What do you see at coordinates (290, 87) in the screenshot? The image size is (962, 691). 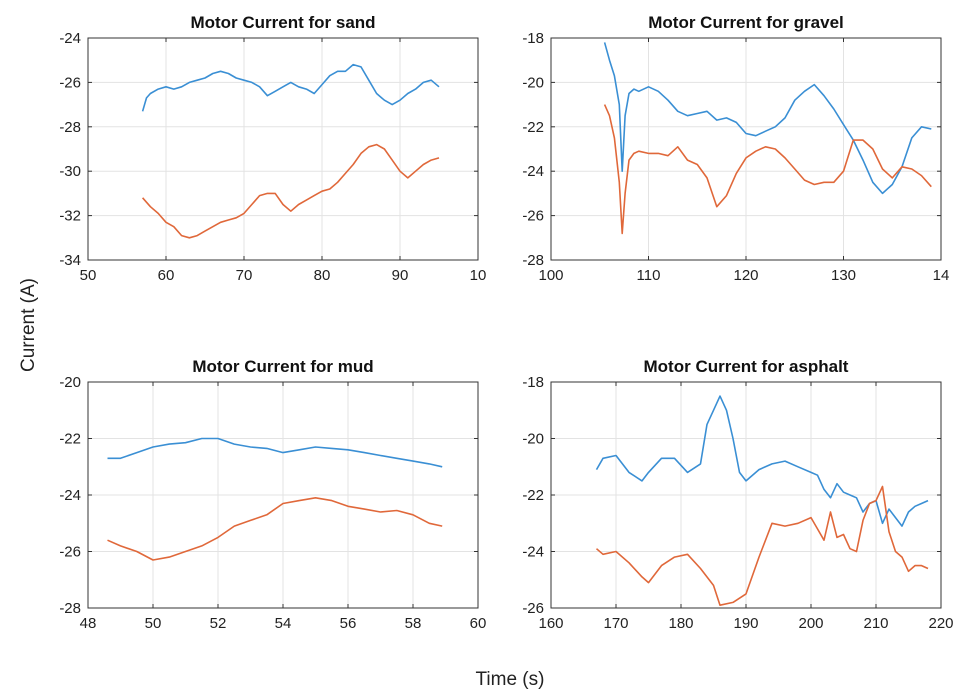 I see `series-line-1-sand` at bounding box center [290, 87].